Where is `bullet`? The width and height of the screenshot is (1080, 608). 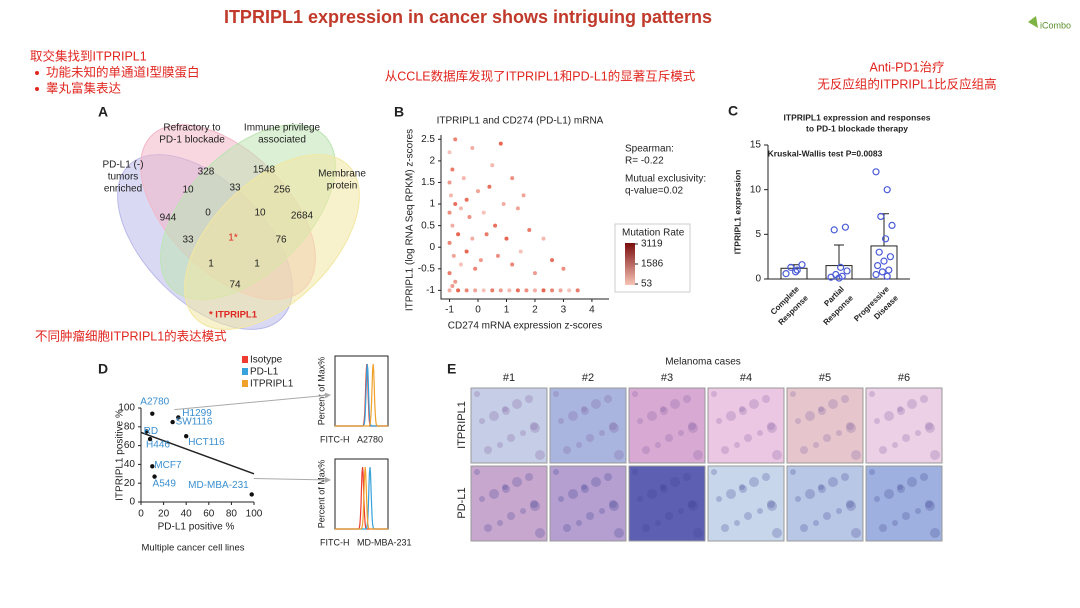
bullet is located at coordinates (37, 73).